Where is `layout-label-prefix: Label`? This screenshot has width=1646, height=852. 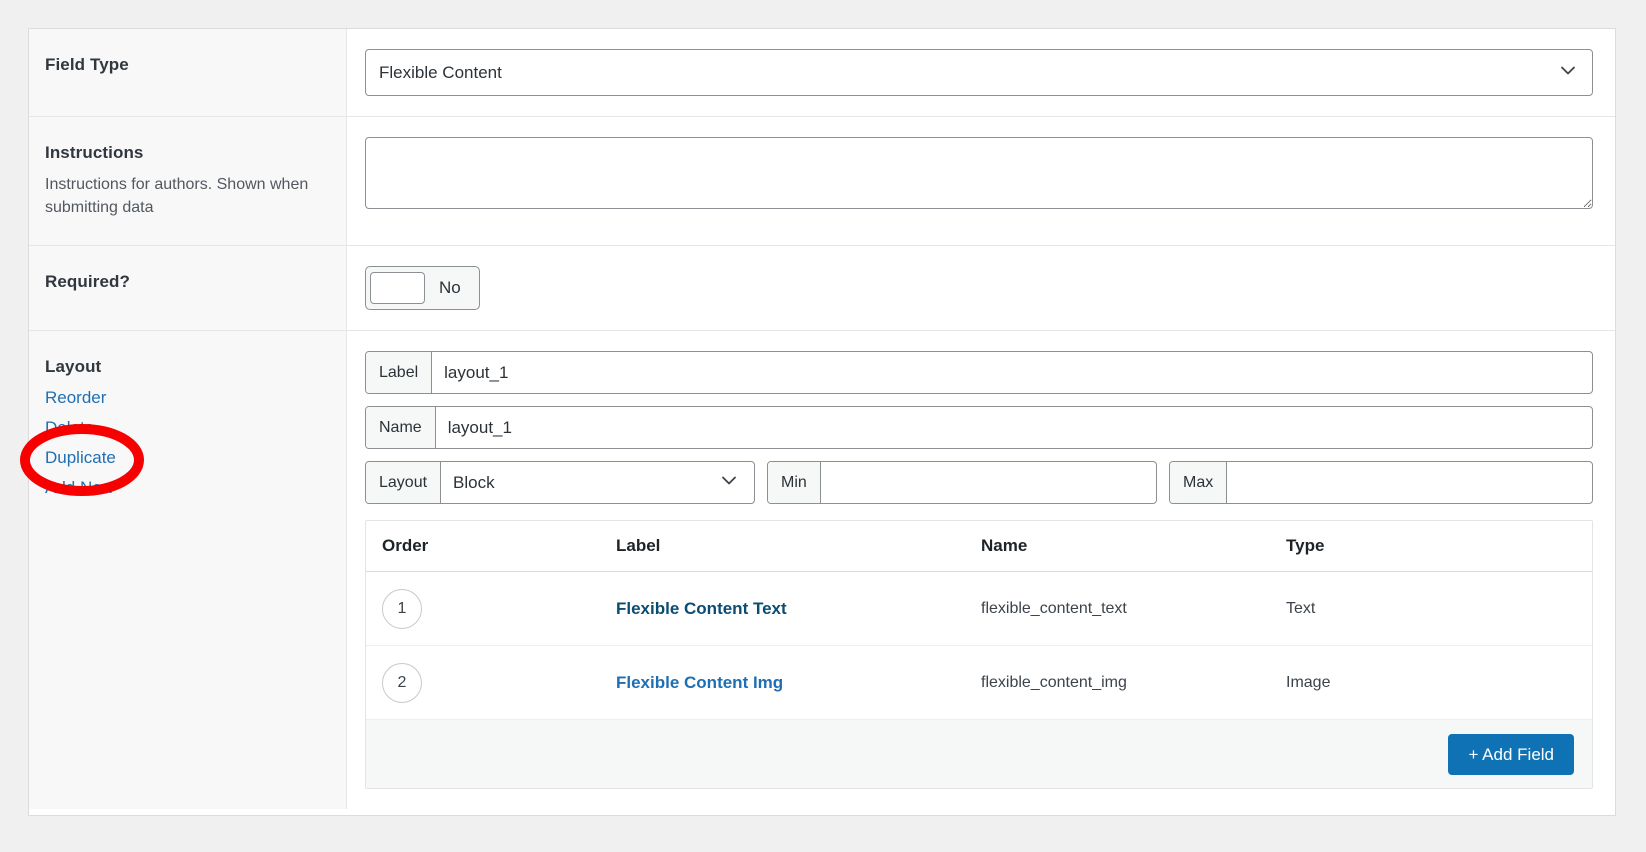
layout-label-prefix: Label is located at coordinates (399, 373).